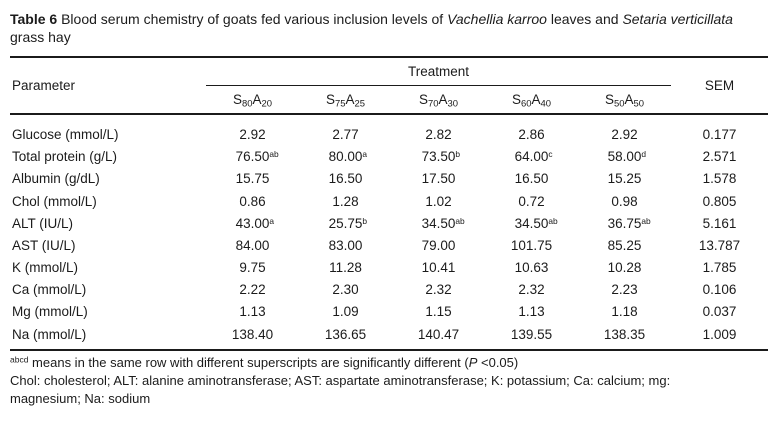 The height and width of the screenshot is (423, 776). Describe the element at coordinates (345, 100) in the screenshot. I see `column-header-treatment-level: S75A25` at that location.